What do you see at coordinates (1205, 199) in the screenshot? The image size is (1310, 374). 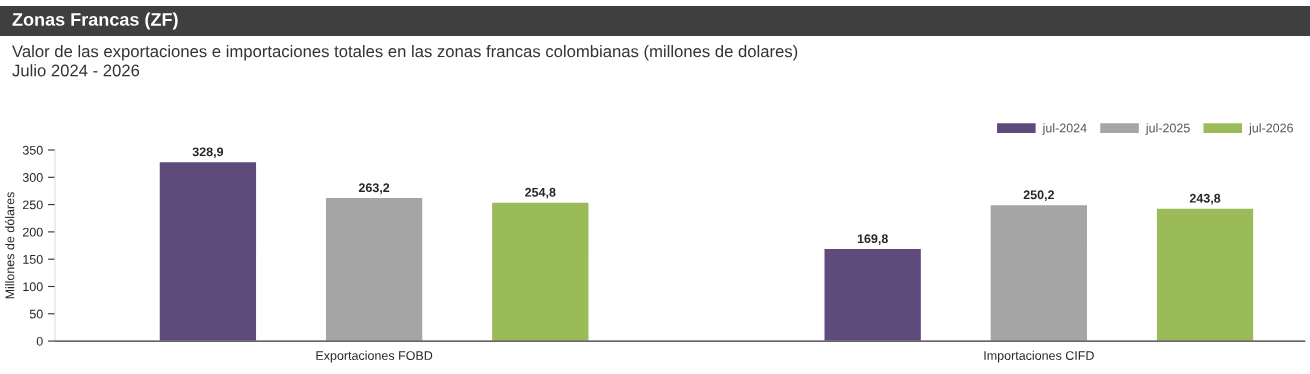 I see `data-label: 243,8` at bounding box center [1205, 199].